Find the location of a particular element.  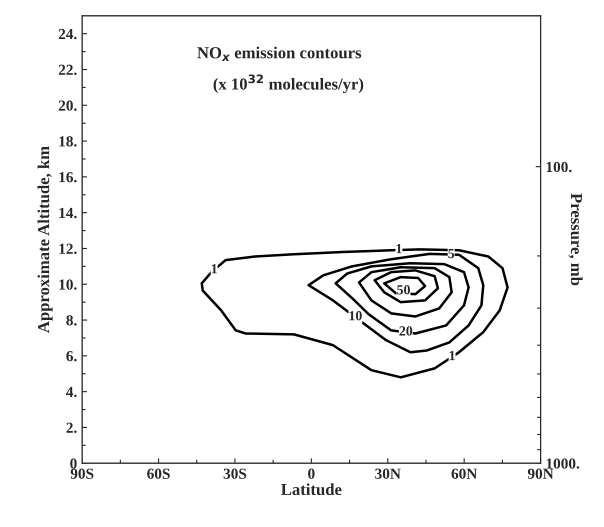

text: NO$_{x}$ emission contours is located at coordinates (279, 53).